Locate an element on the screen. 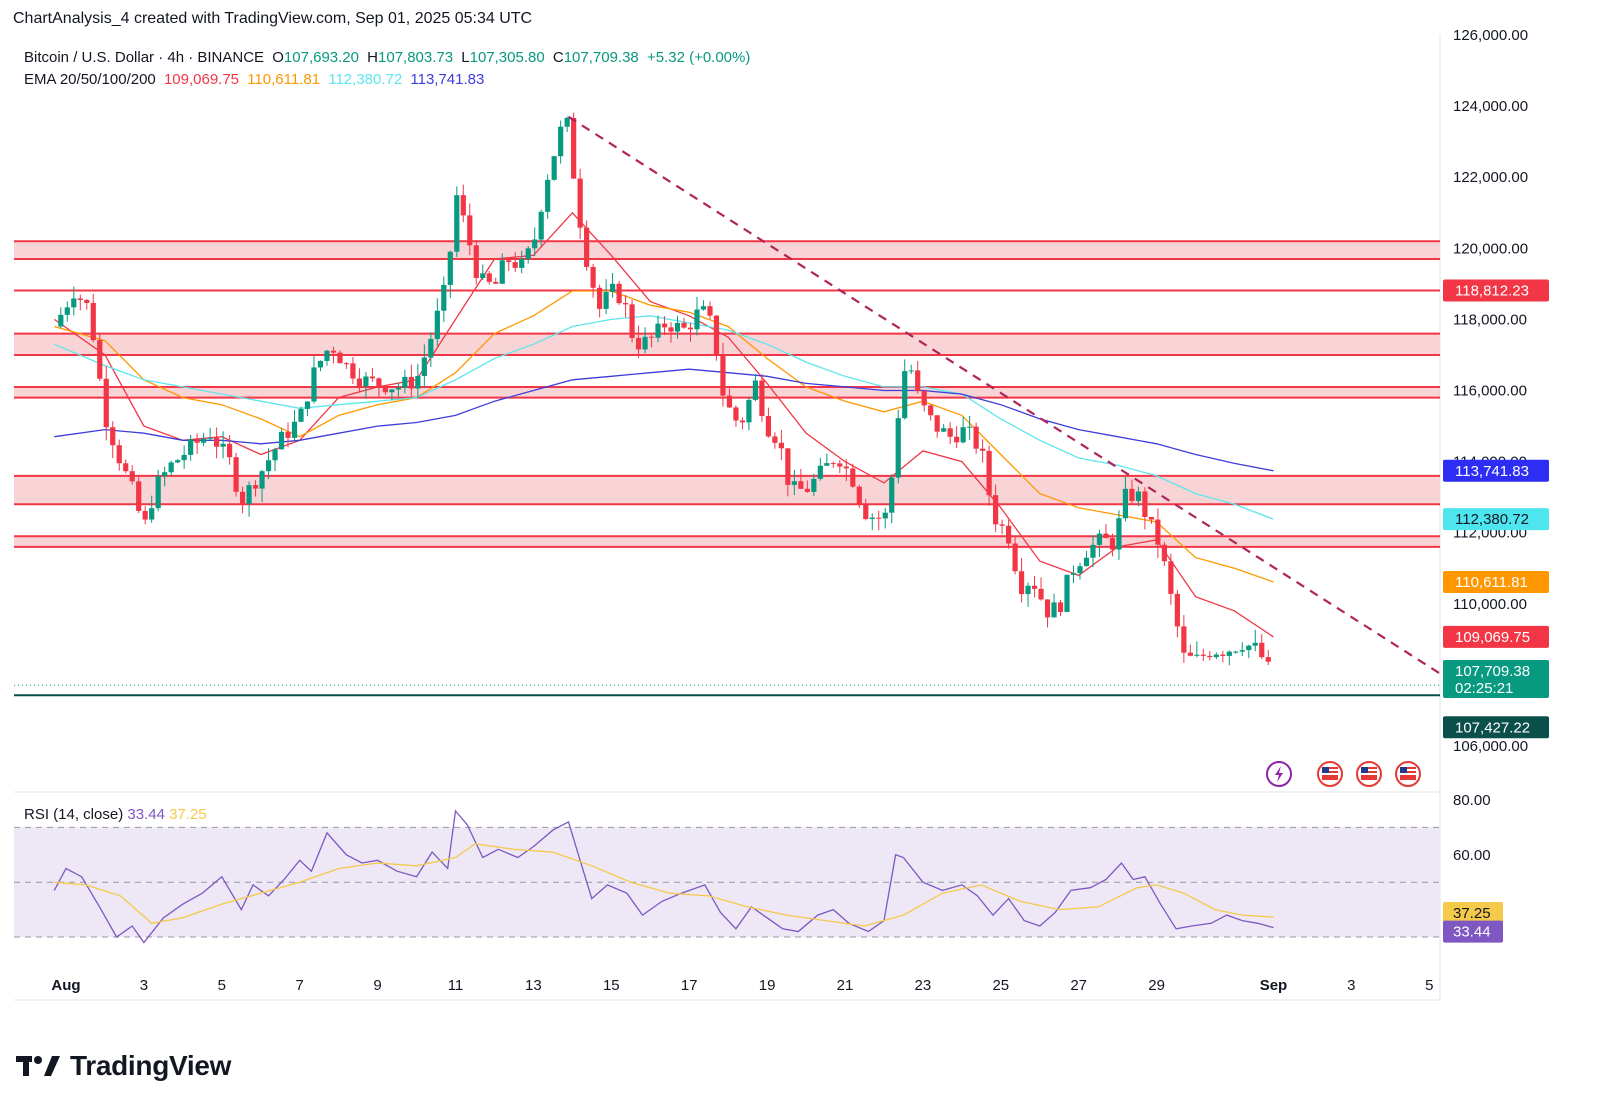  open-value: 107,693.20 is located at coordinates (321, 57).